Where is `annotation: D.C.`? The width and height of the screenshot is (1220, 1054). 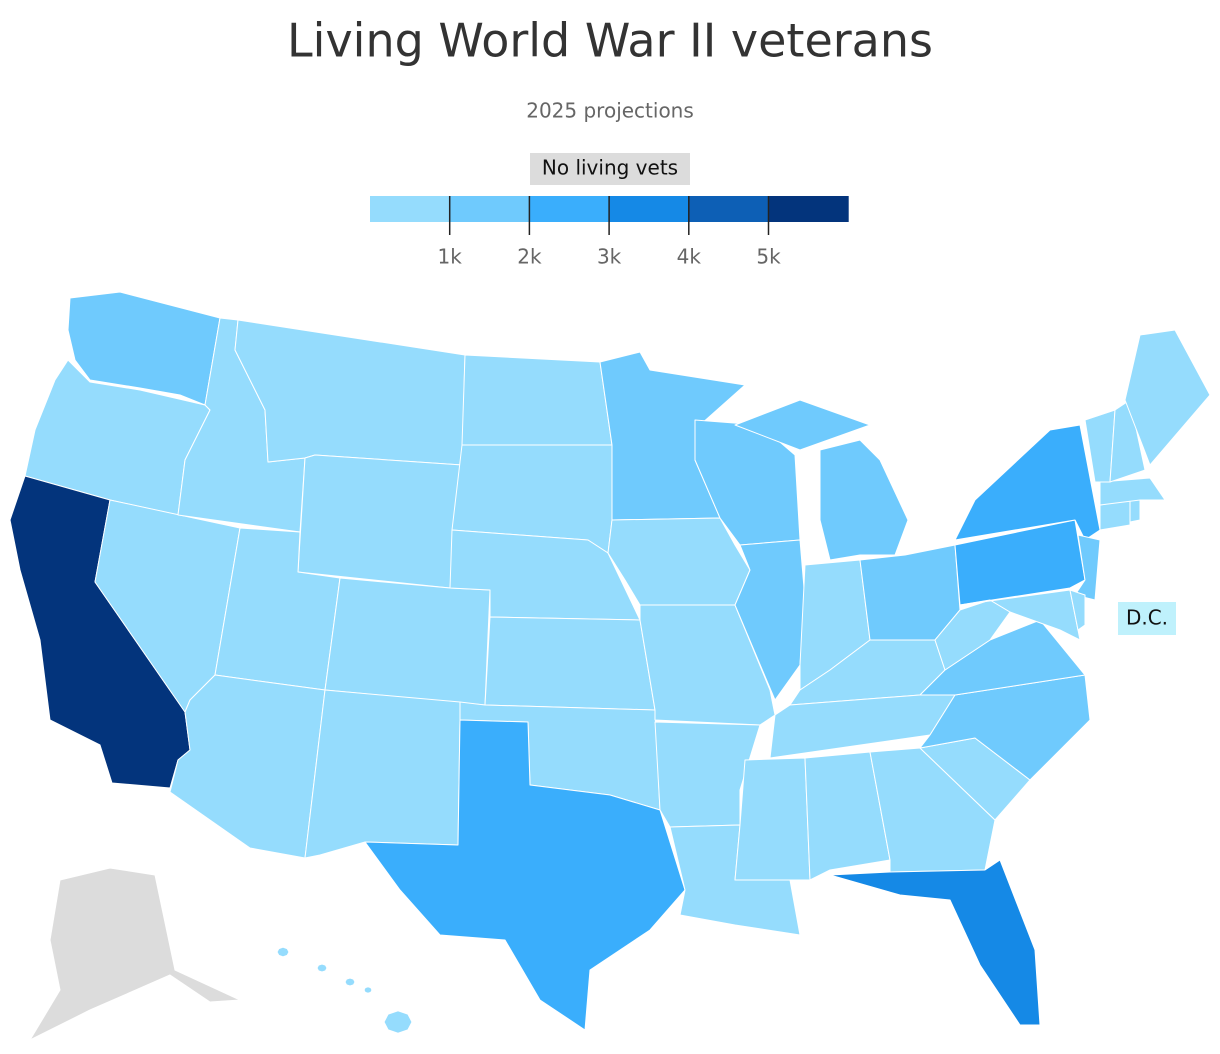 annotation: D.C. is located at coordinates (1147, 618).